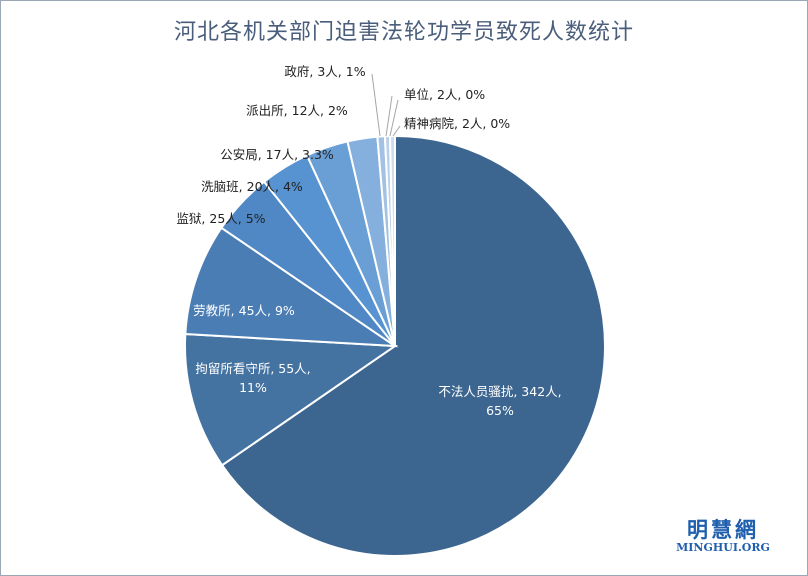  I want to click on leader-line-workplace, so click(389, 116).